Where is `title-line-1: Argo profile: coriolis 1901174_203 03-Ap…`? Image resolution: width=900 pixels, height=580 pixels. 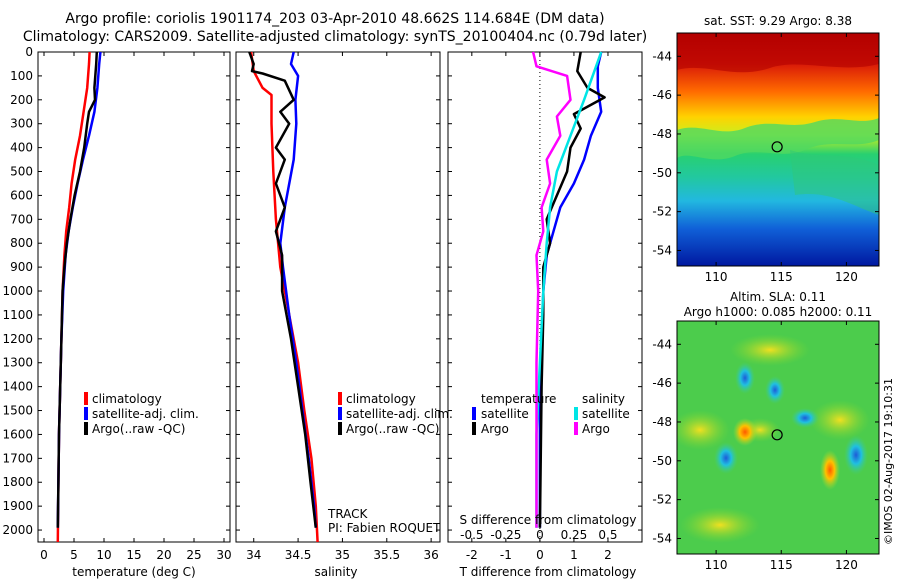
title-line-1: Argo profile: coriolis 1901174_203 03-Ap… is located at coordinates (335, 19).